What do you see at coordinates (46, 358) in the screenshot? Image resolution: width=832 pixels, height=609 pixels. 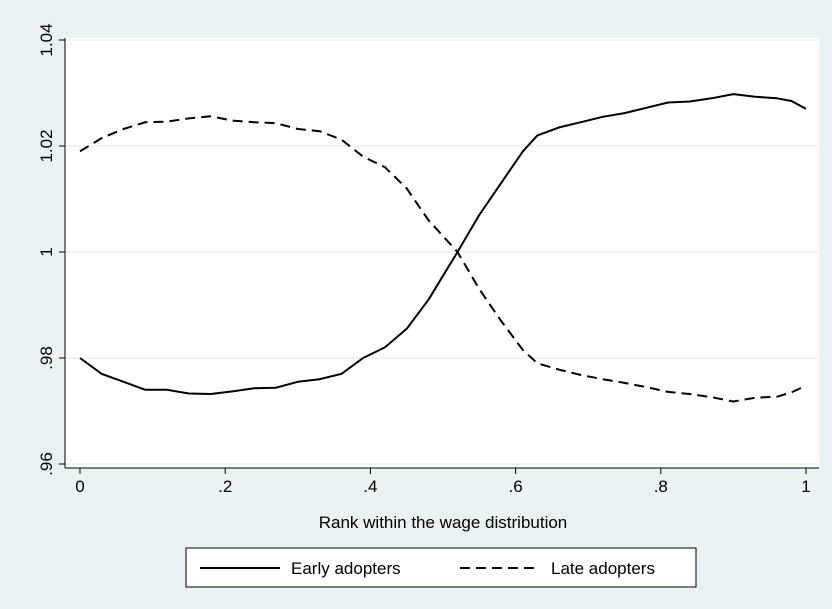 I see `y-tick-label: .98` at bounding box center [46, 358].